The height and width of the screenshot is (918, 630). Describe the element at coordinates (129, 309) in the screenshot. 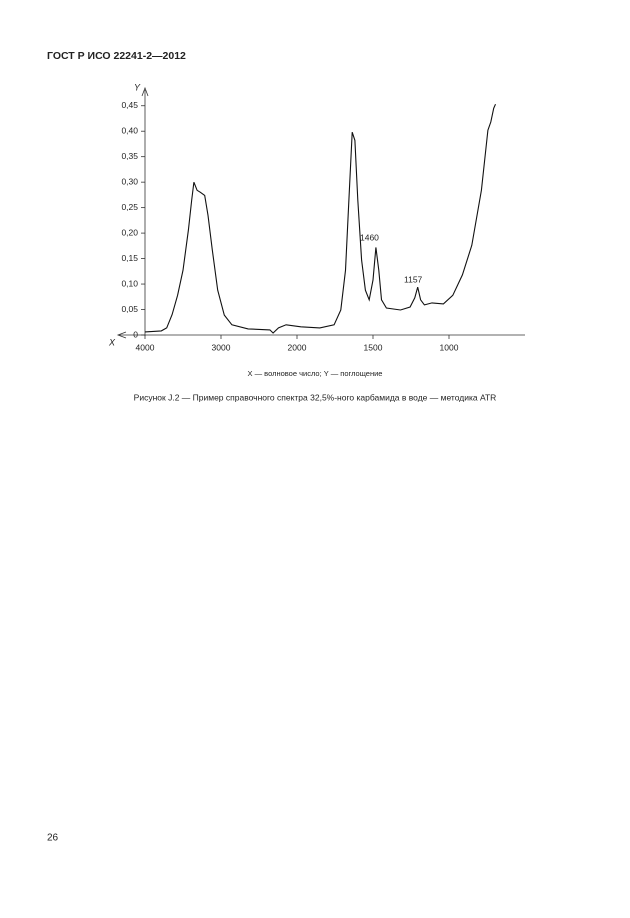

I see `y-tick-label: 0,05` at that location.